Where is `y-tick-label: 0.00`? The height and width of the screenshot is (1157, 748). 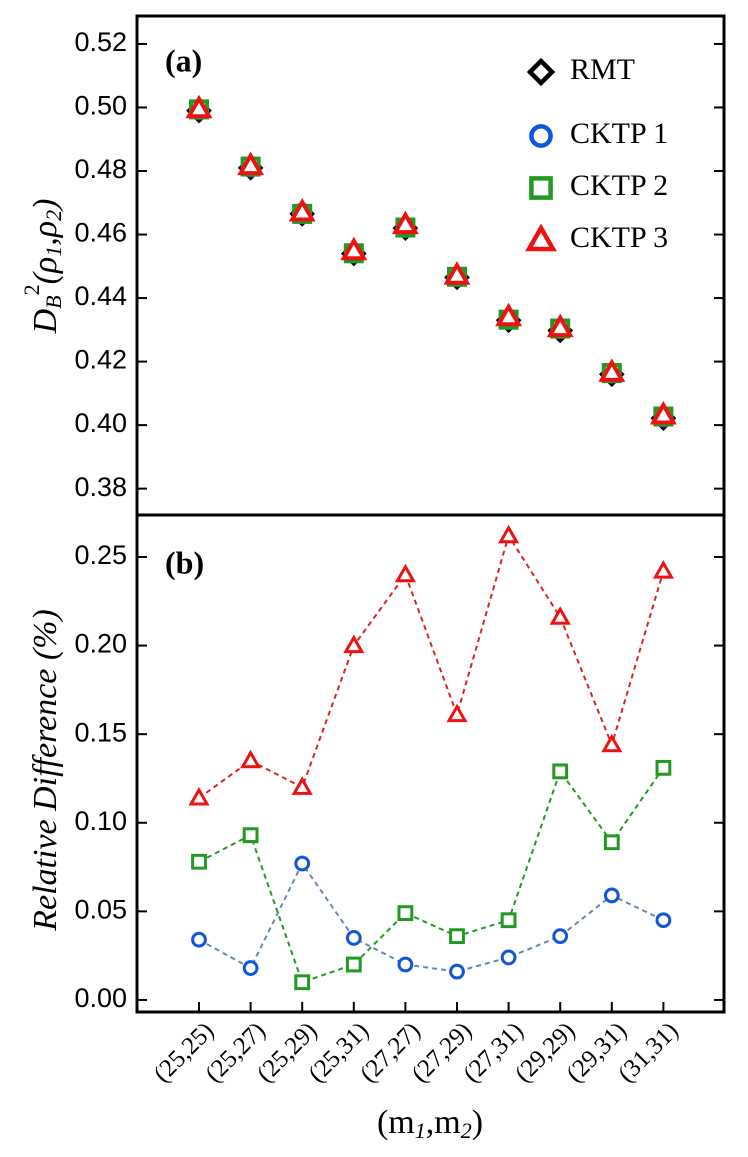
y-tick-label: 0.00 is located at coordinates (100, 998).